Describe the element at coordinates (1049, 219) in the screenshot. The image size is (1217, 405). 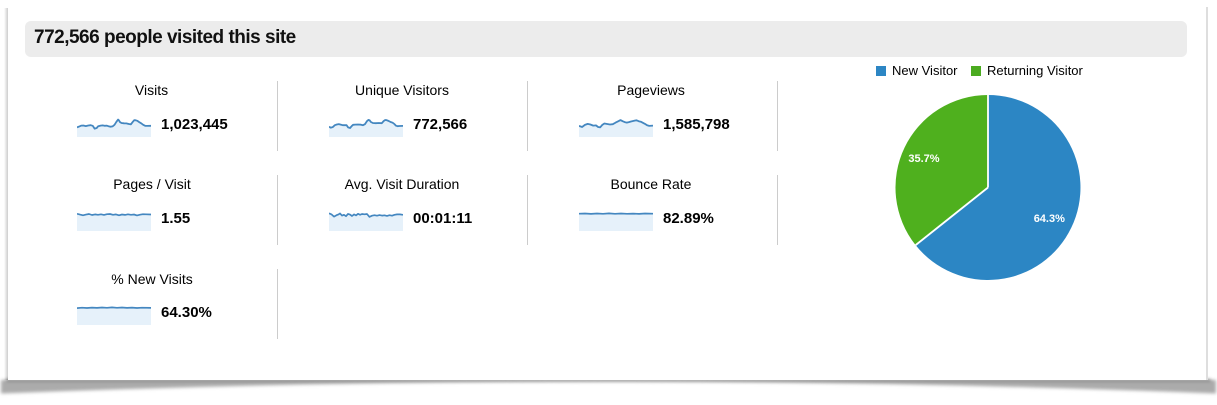
I see `svg-text: 64.3%` at that location.